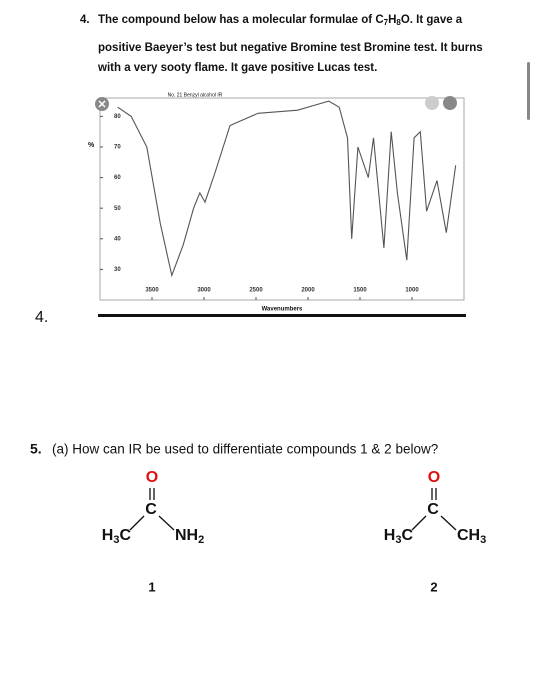  I want to click on x-axis-label: Wavenumbers, so click(282, 310).